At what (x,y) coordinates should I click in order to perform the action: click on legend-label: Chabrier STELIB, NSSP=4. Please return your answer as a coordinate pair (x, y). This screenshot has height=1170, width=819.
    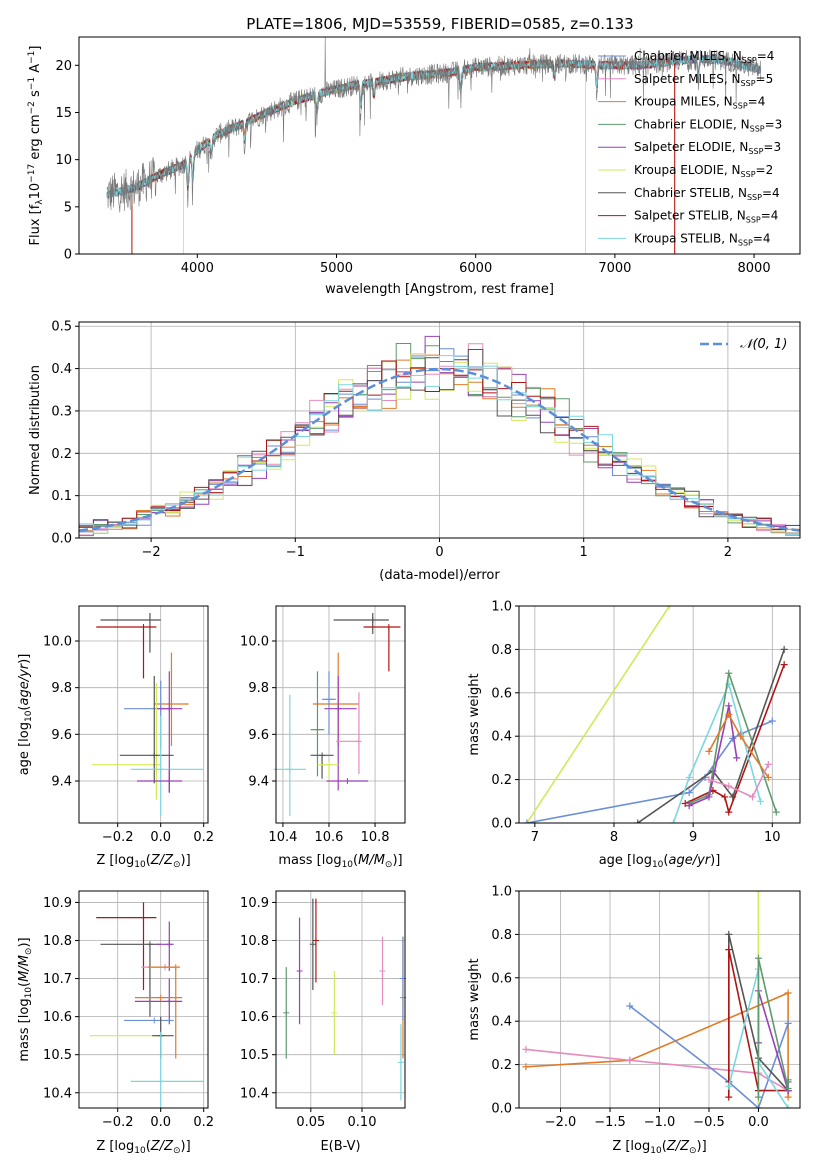
    Looking at the image, I should click on (707, 194).